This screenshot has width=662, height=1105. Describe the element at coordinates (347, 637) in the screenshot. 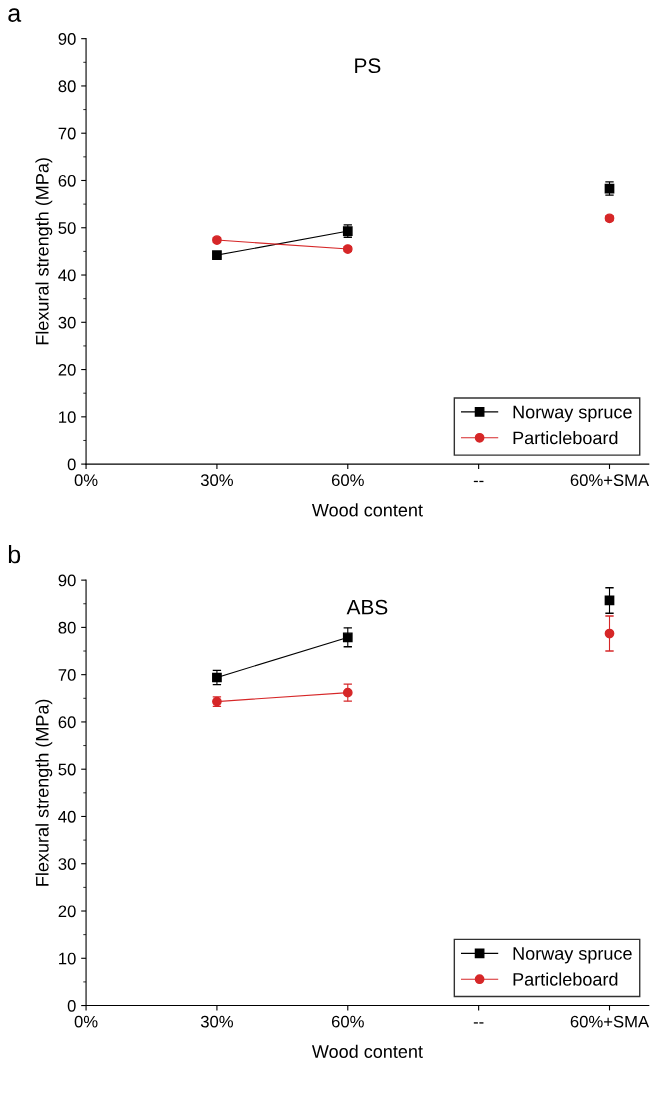

I see `point` at that location.